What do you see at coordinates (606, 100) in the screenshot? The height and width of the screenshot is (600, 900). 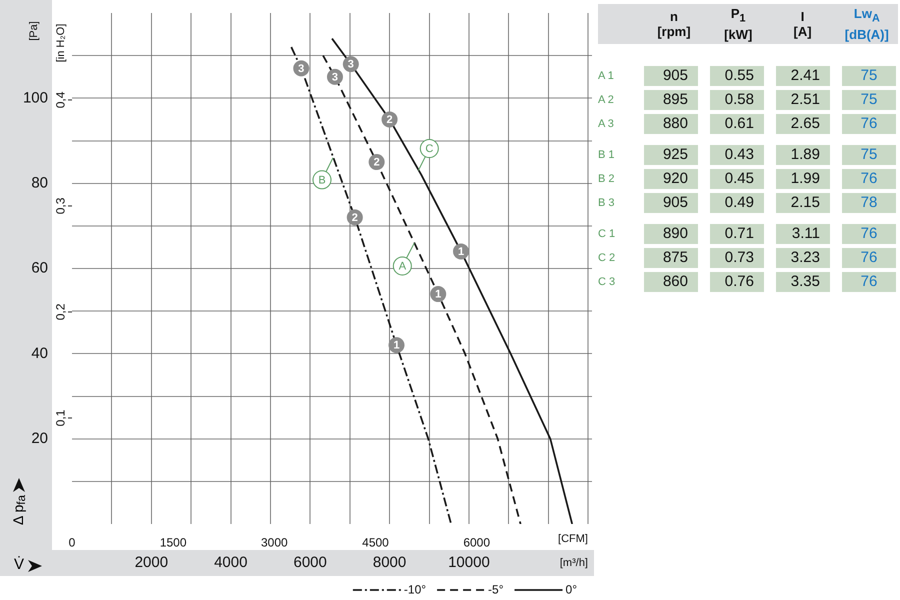 I see `y-tick-label: A 2` at bounding box center [606, 100].